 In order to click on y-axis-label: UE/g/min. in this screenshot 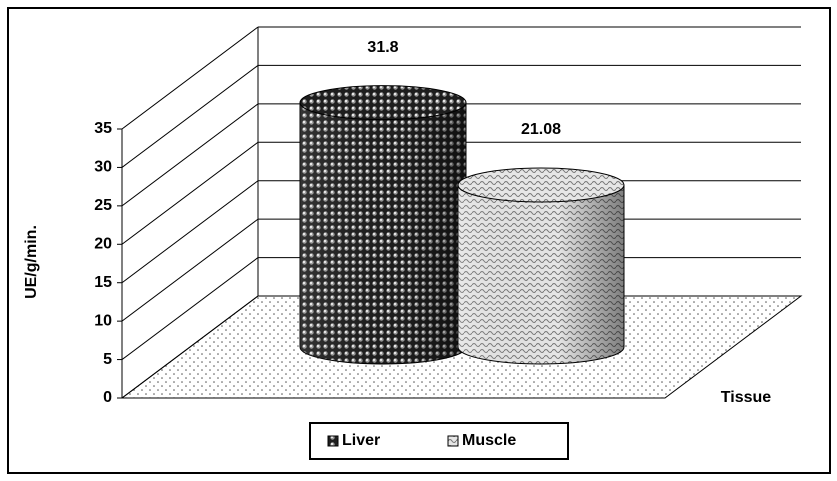, I will do `click(31, 262)`.